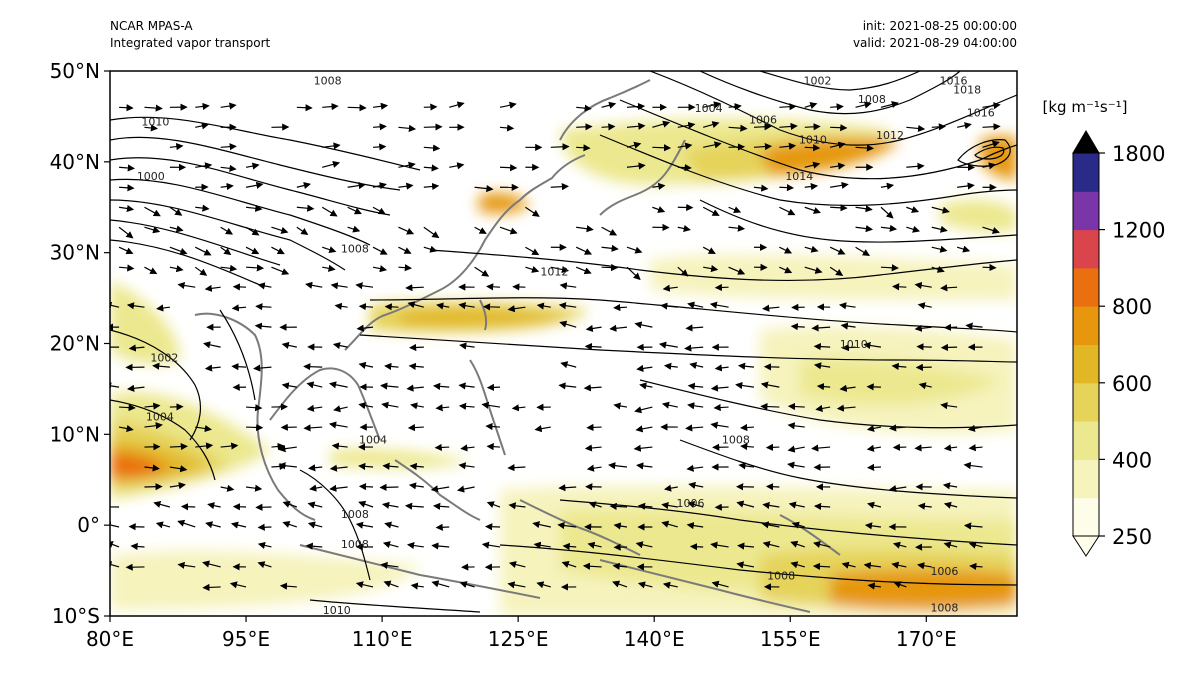  I want to click on colorbar-tick-label: 400, so click(1132, 460).